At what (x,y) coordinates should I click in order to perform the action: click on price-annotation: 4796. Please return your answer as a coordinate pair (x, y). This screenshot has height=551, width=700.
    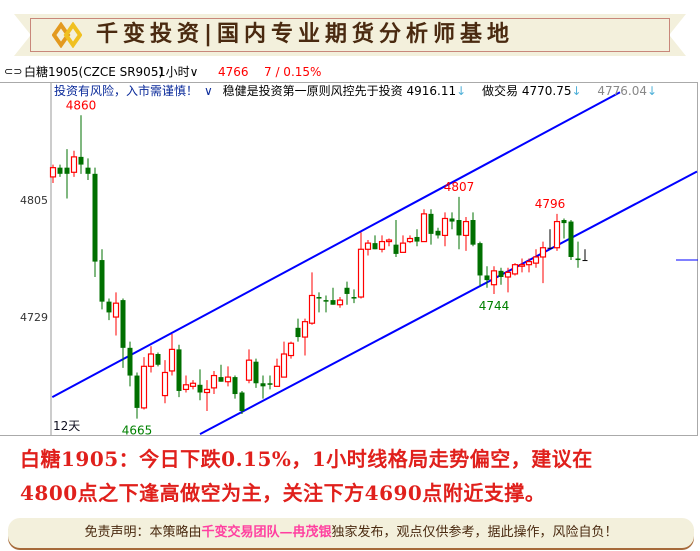
    Looking at the image, I should click on (550, 204).